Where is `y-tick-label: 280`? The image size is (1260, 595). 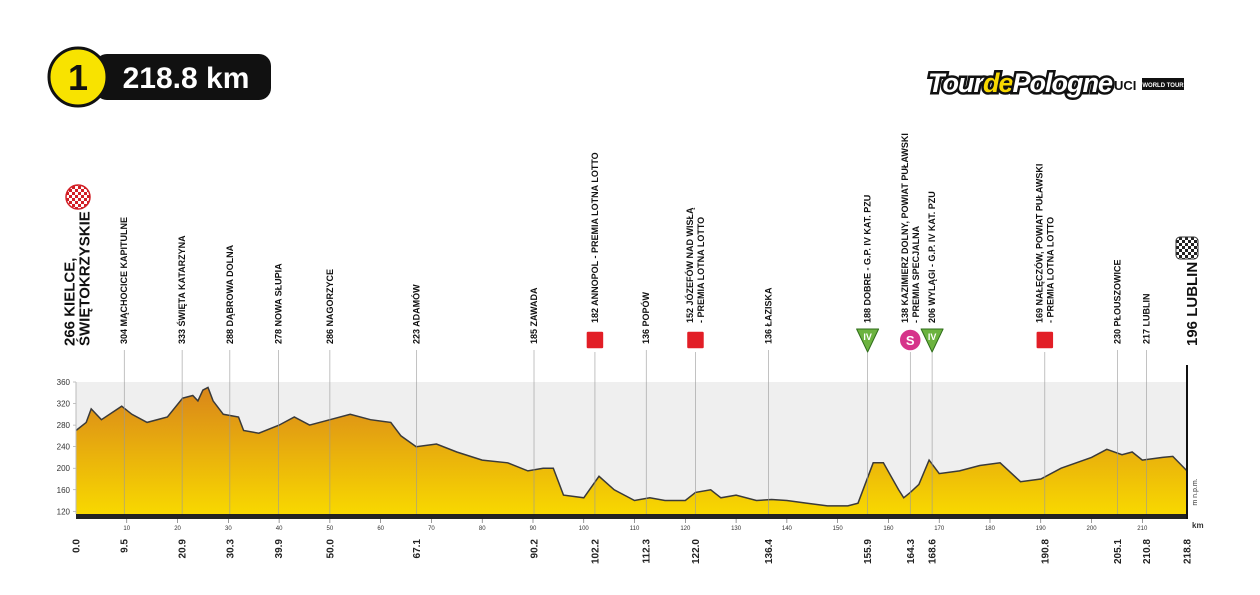
y-tick-label: 280 is located at coordinates (64, 425).